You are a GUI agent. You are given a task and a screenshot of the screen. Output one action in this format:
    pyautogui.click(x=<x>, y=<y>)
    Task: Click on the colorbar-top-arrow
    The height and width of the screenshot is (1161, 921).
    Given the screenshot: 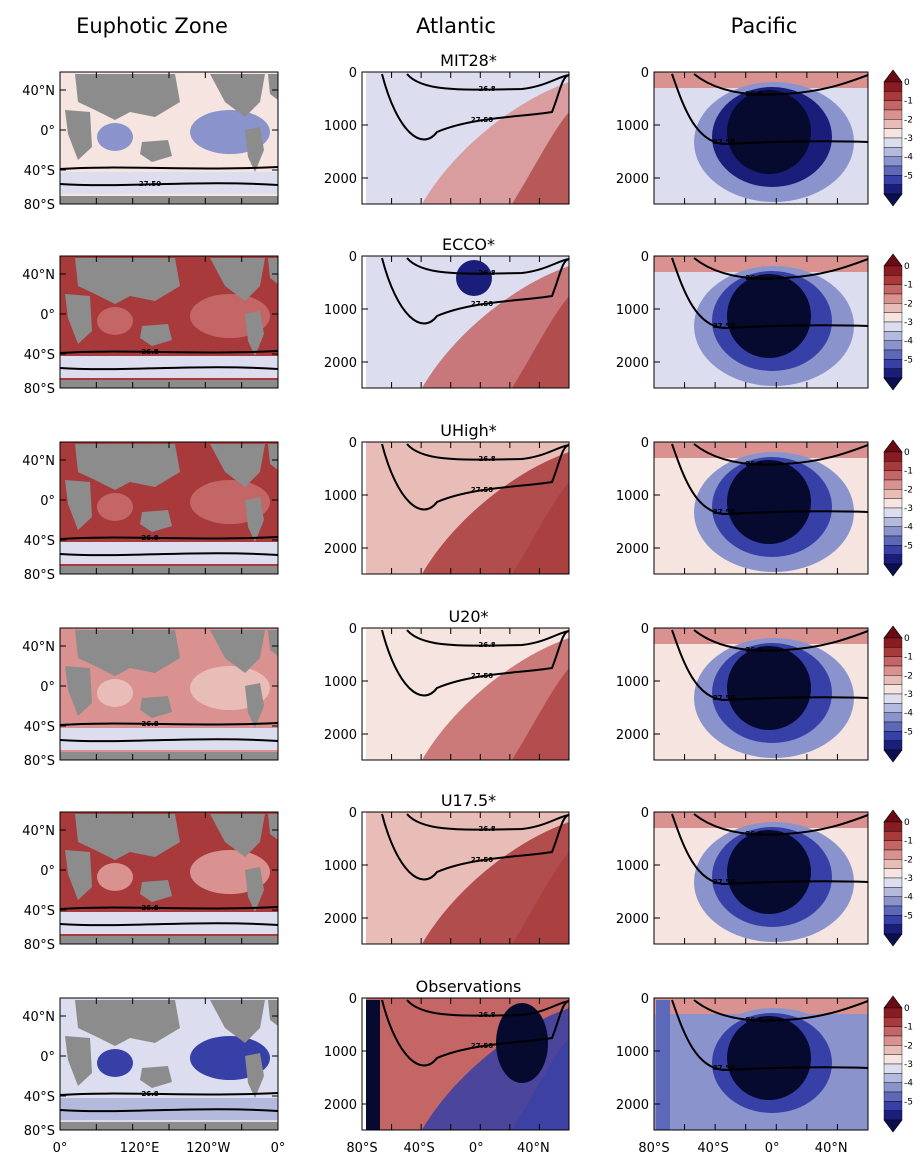 What is the action you would take?
    pyautogui.click(x=893, y=260)
    